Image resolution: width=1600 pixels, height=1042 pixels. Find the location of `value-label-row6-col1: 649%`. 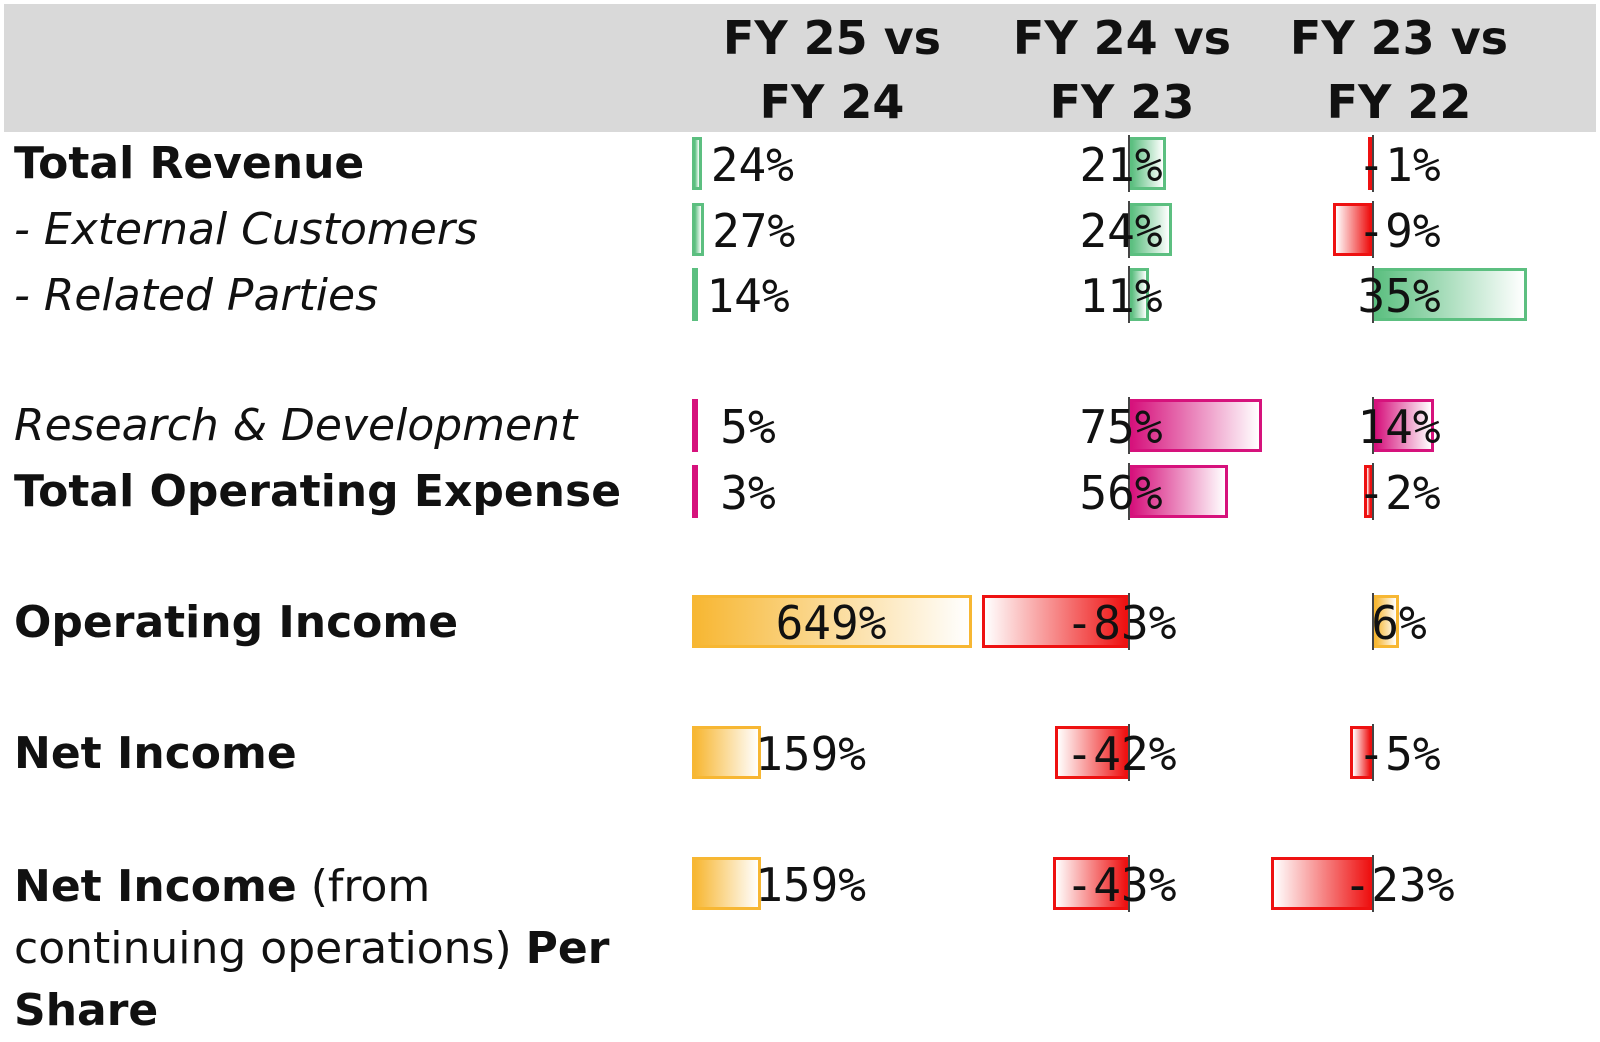

value-label-row6-col1: 649% is located at coordinates (831, 623).